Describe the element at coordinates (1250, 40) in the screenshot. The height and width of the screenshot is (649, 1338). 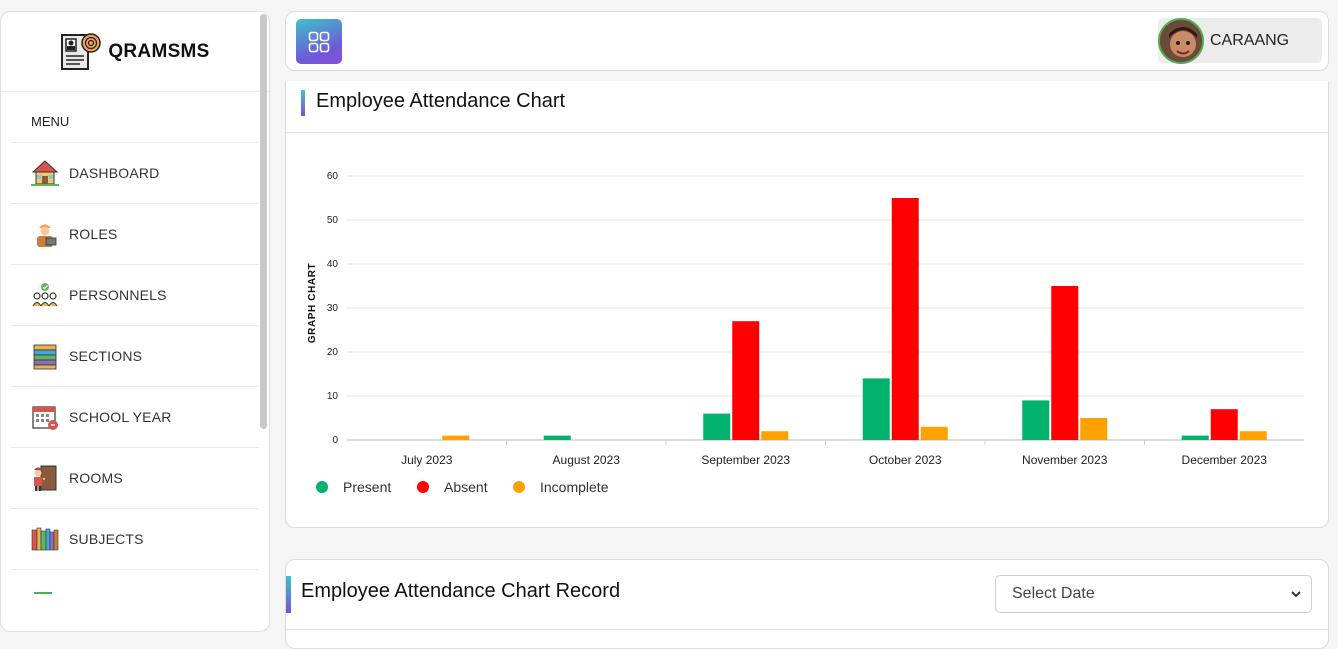
I see `user-name: CARAANG` at that location.